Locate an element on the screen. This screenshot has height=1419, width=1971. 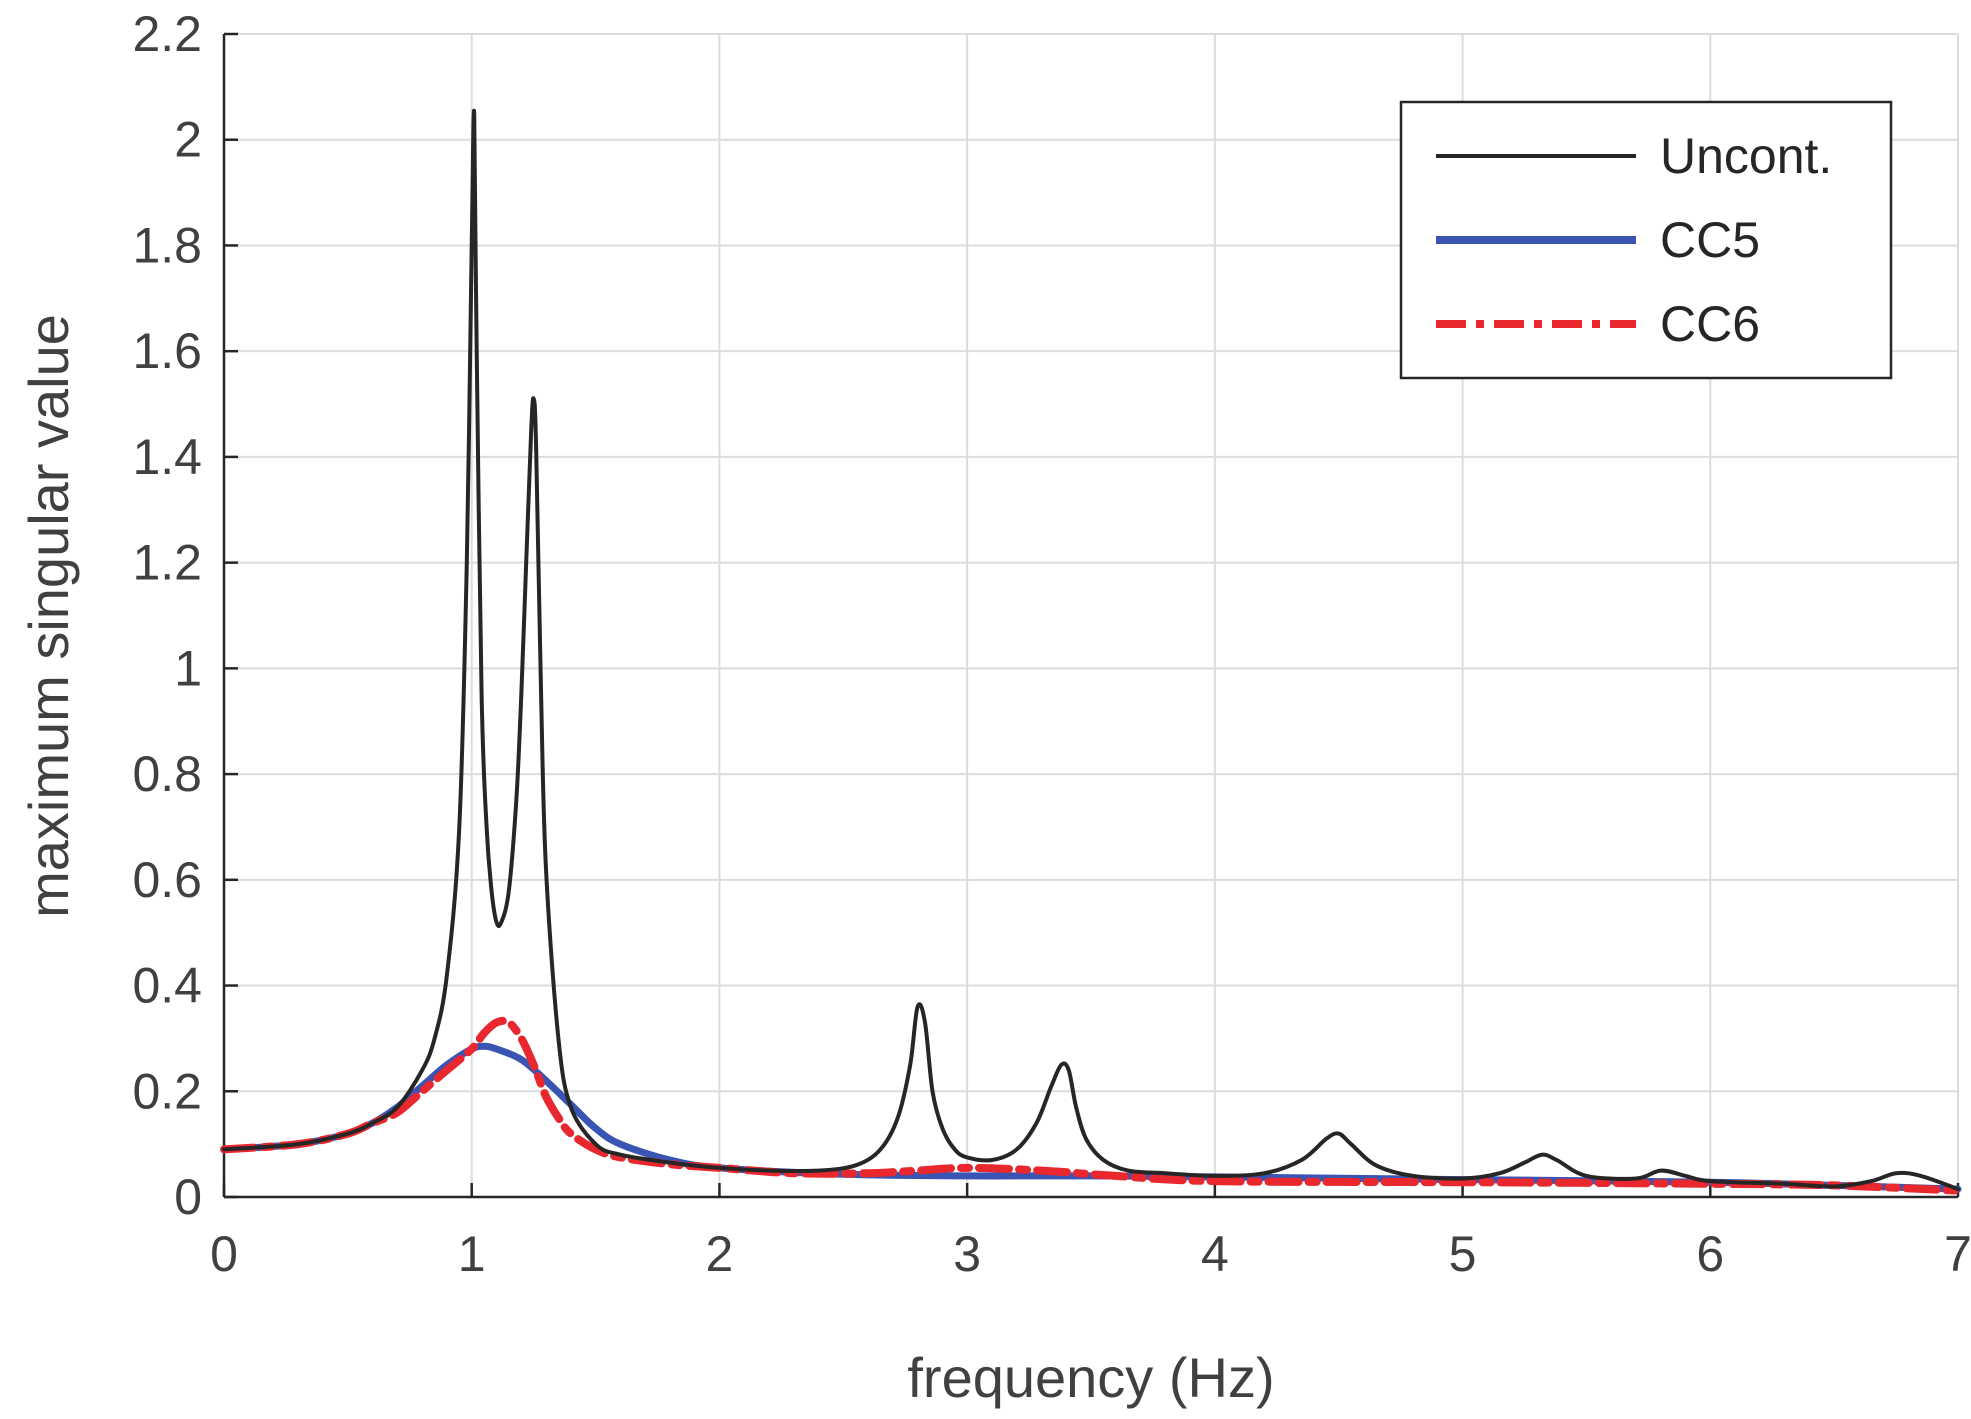
y-tick-label: 2 is located at coordinates (188, 140).